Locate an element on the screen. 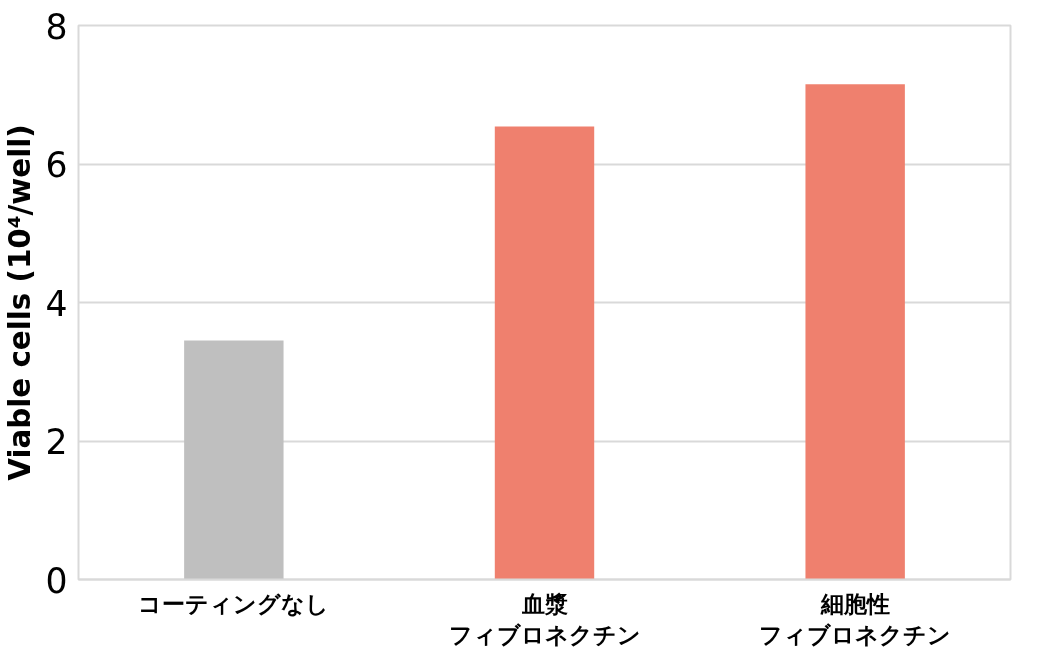 This screenshot has width=1050, height=655. y-tick-label: 2 is located at coordinates (56, 442).